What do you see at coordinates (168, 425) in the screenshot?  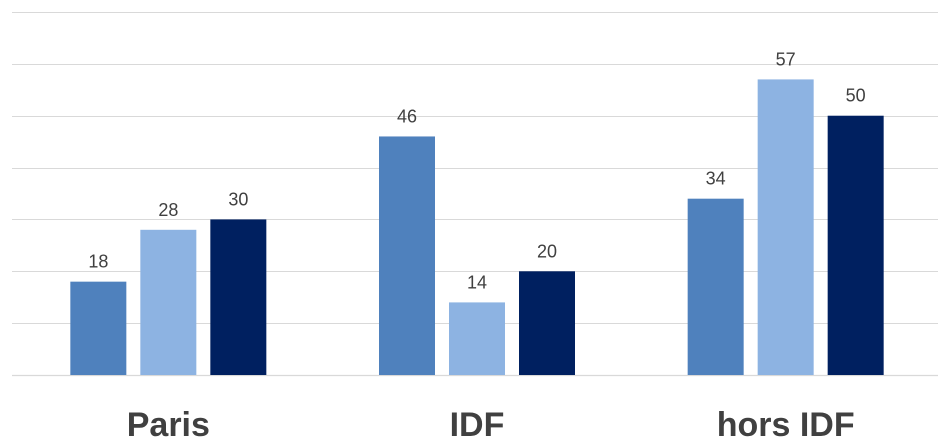 I see `category-label: Paris` at bounding box center [168, 425].